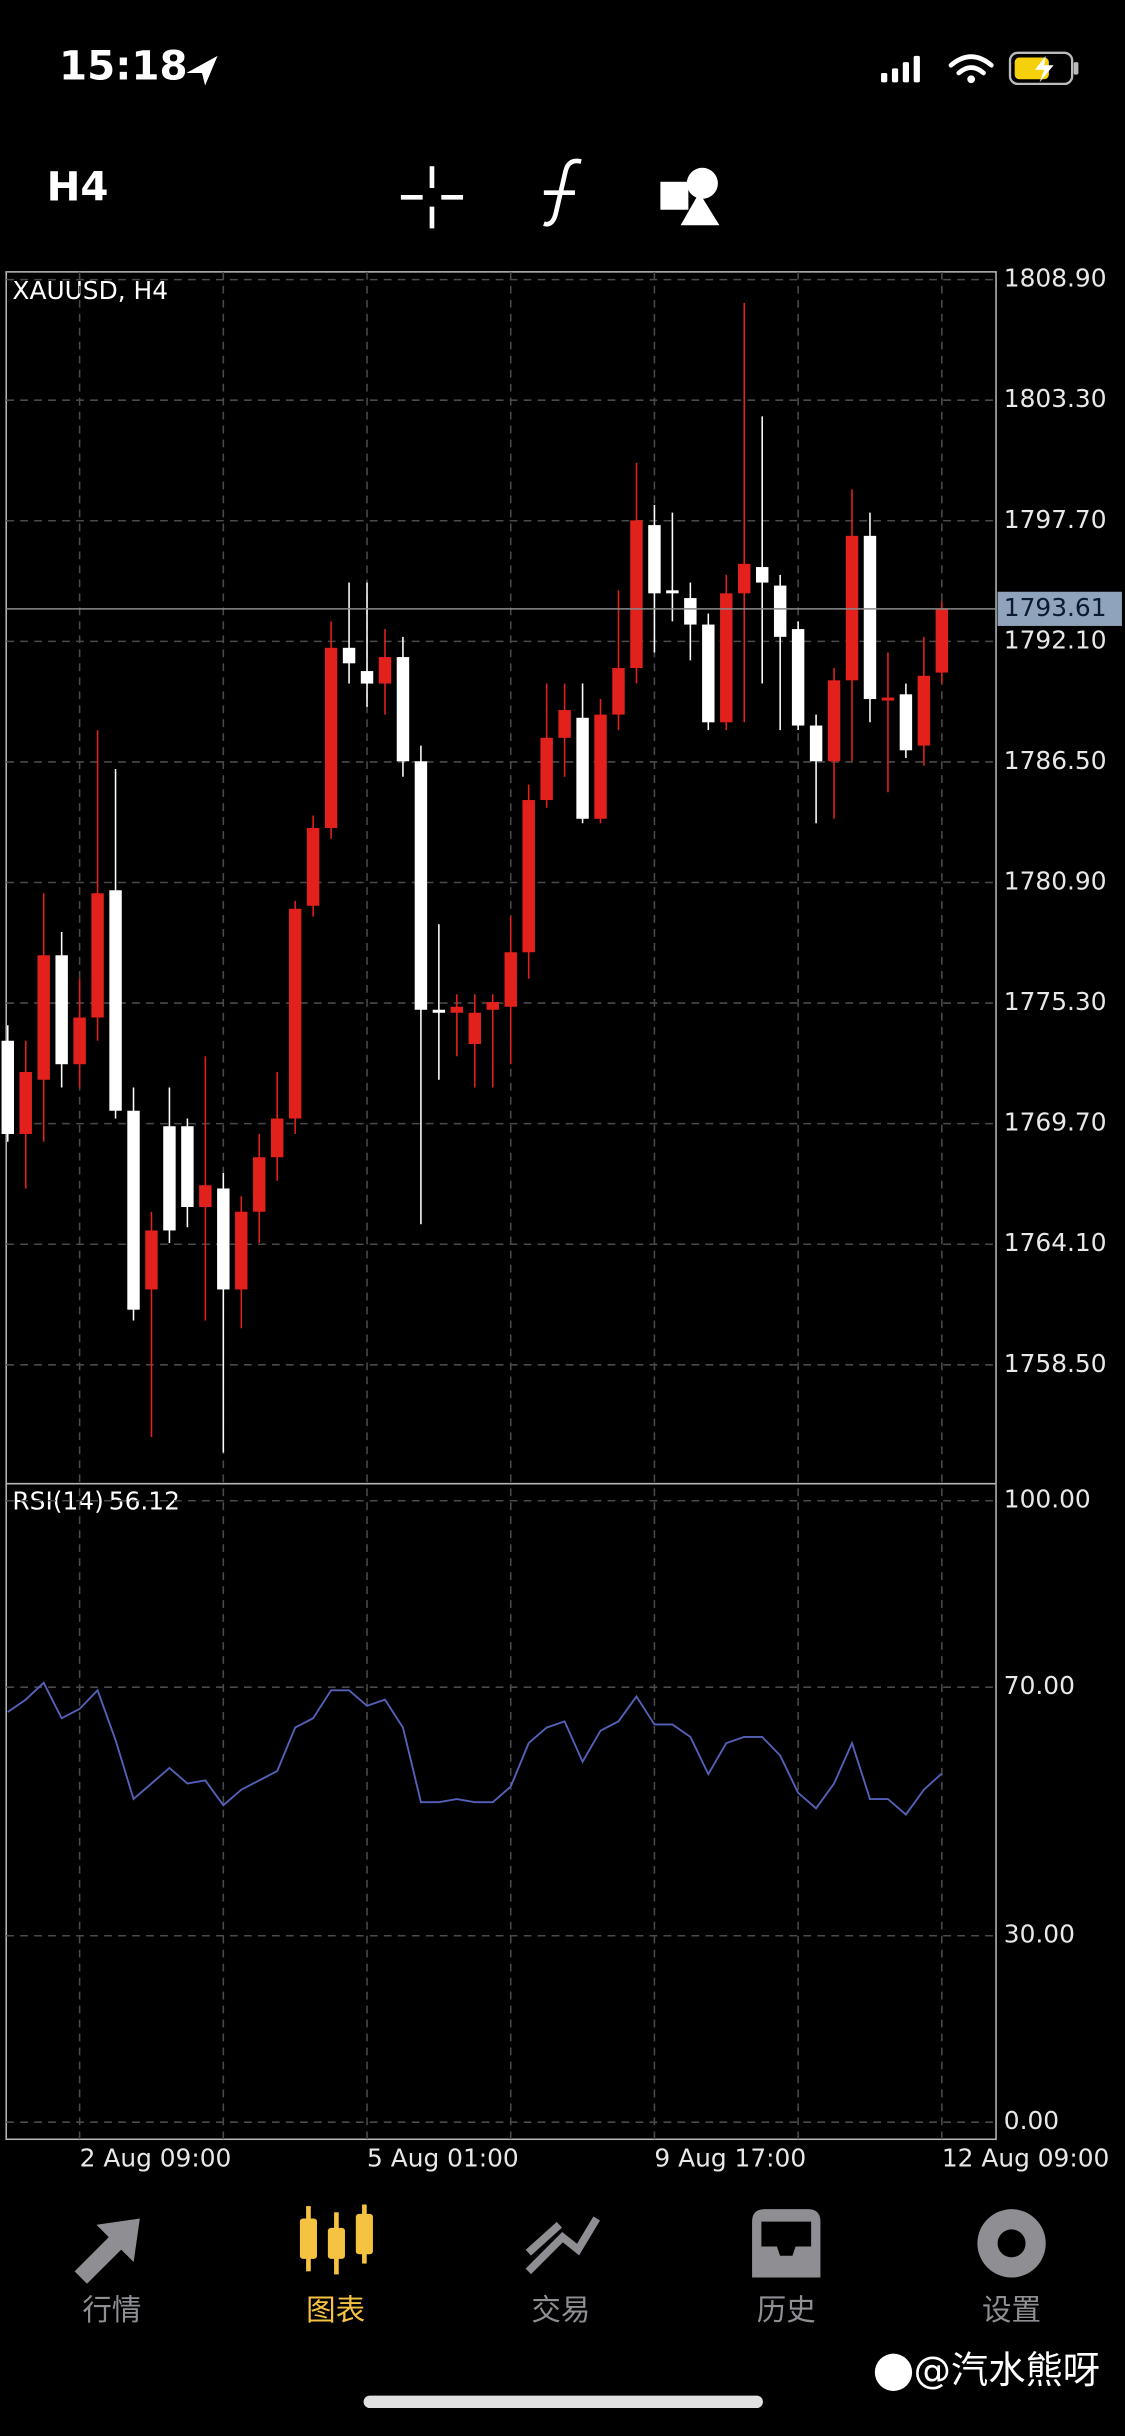  I want to click on chart-title: XAUUSD, H4, so click(90, 290).